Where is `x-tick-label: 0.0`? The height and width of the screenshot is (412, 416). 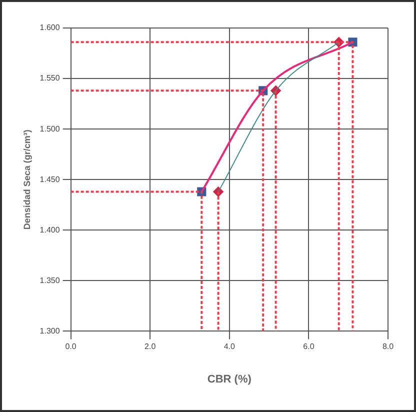
x-tick-label: 0.0 is located at coordinates (71, 347).